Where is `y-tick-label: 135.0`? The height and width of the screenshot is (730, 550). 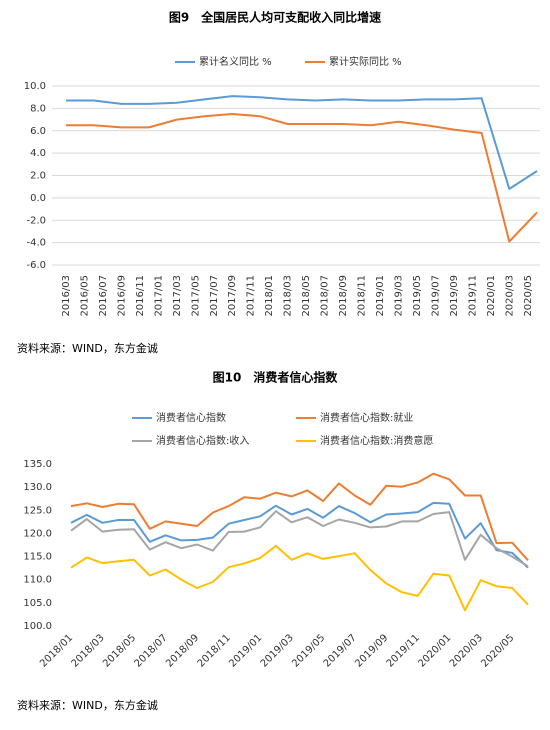 y-tick-label: 135.0 is located at coordinates (37, 464).